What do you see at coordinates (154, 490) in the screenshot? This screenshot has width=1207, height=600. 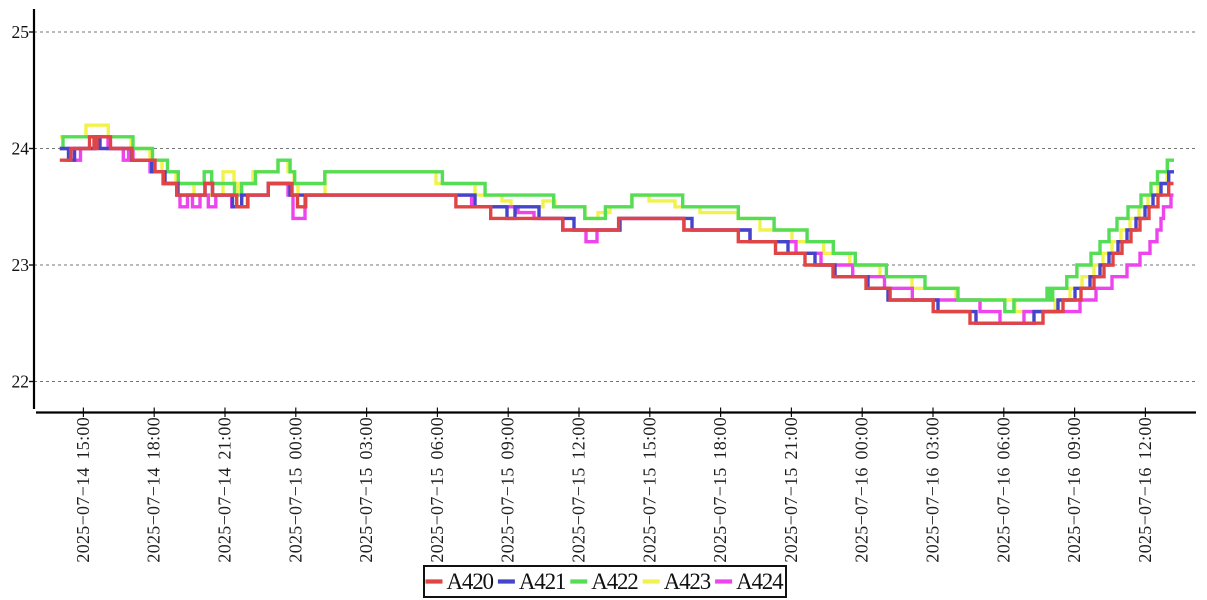 I see `svg-text: 2025−07−14 18:00` at bounding box center [154, 490].